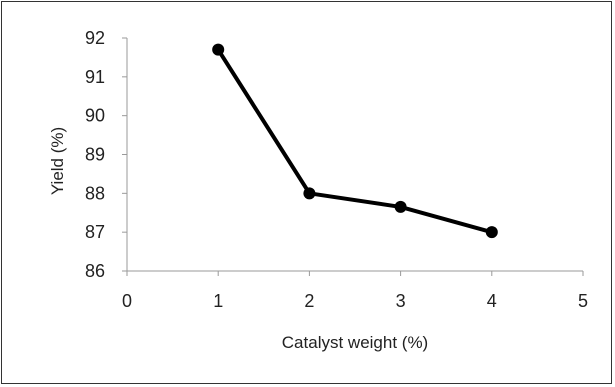 The height and width of the screenshot is (387, 615). Describe the element at coordinates (218, 301) in the screenshot. I see `x-tick-label: 1` at that location.